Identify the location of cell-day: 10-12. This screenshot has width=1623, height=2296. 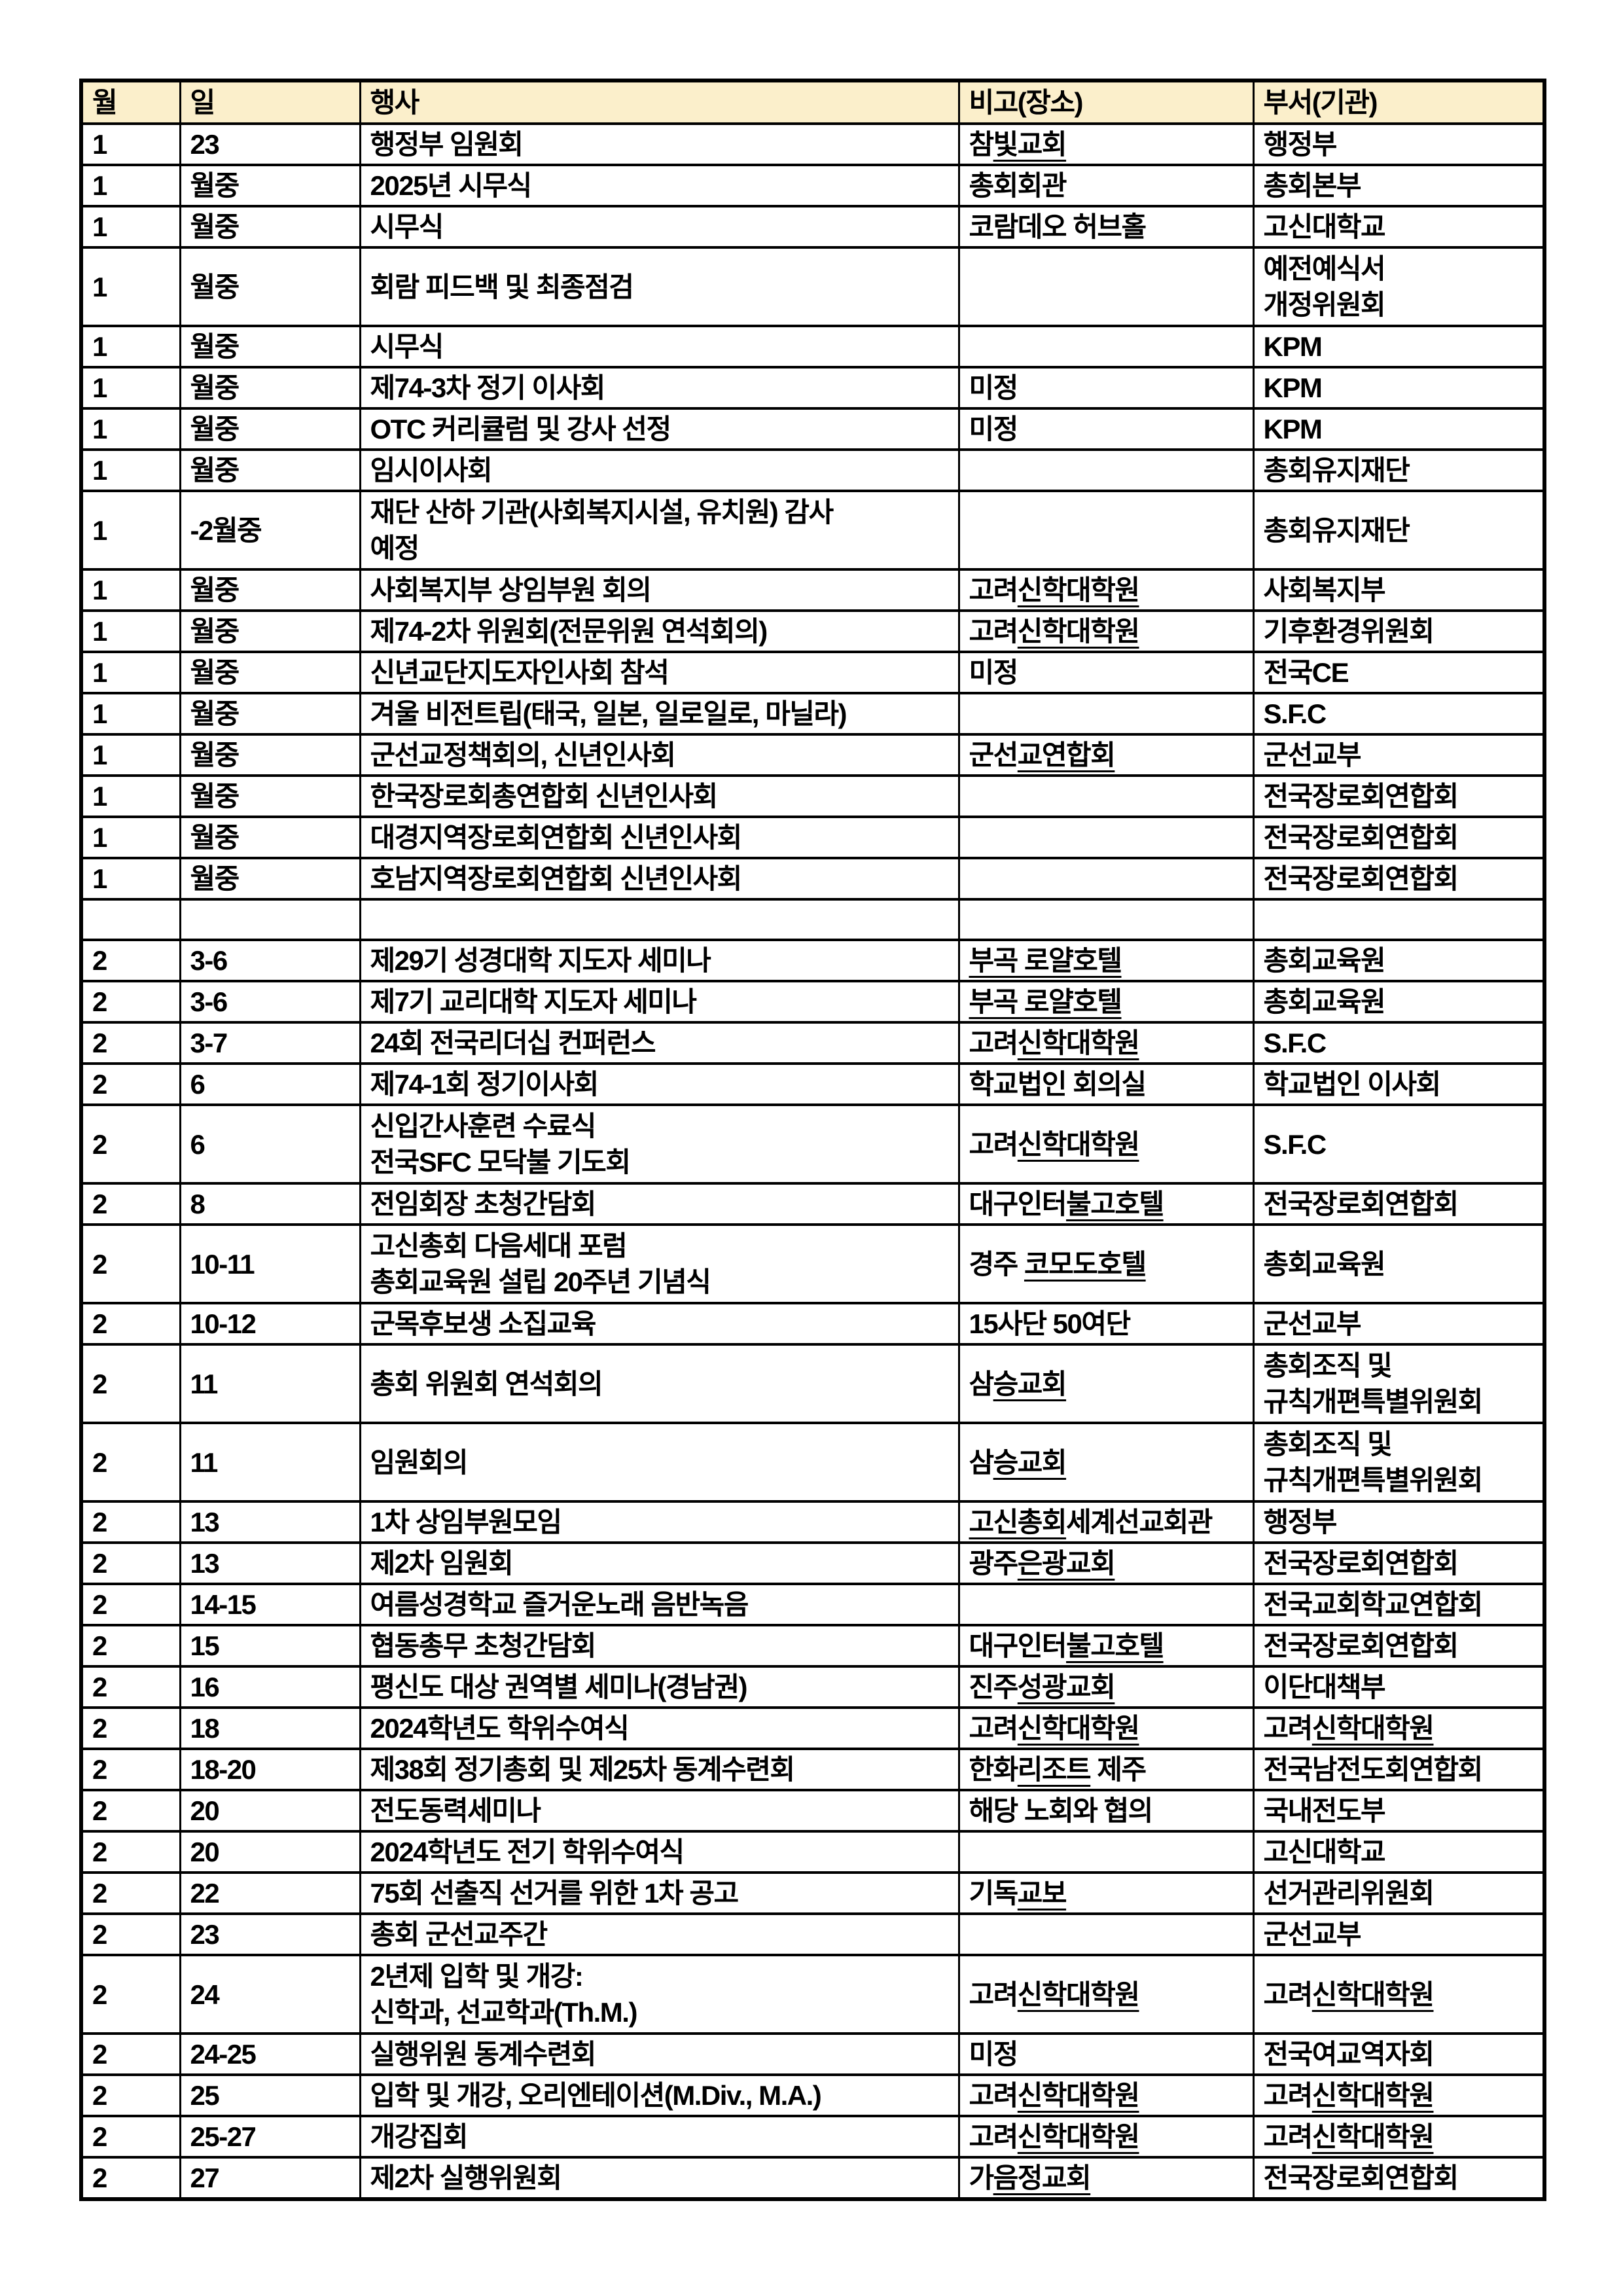
(270, 1324).